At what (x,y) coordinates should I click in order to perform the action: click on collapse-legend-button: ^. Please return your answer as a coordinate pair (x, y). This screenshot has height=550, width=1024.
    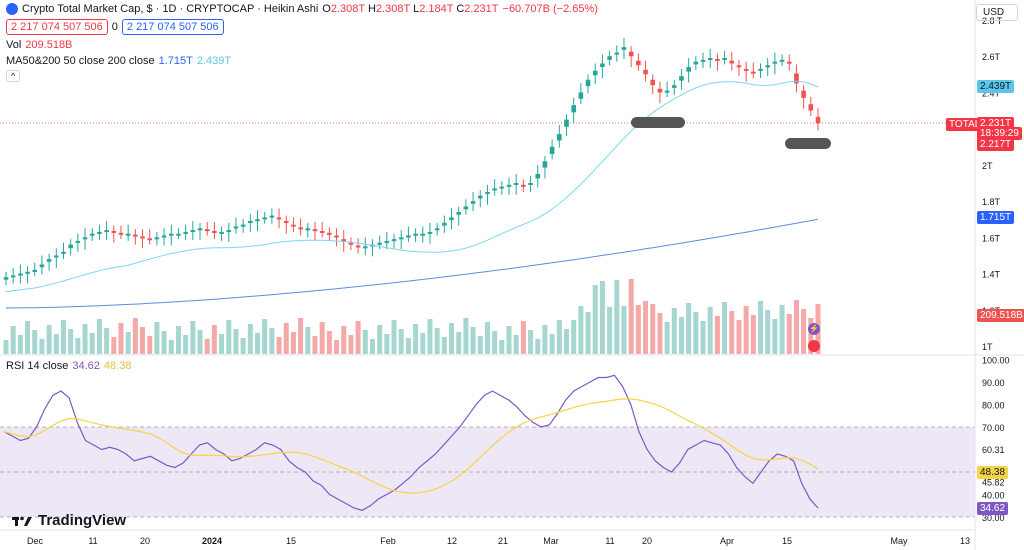
    Looking at the image, I should click on (13, 76).